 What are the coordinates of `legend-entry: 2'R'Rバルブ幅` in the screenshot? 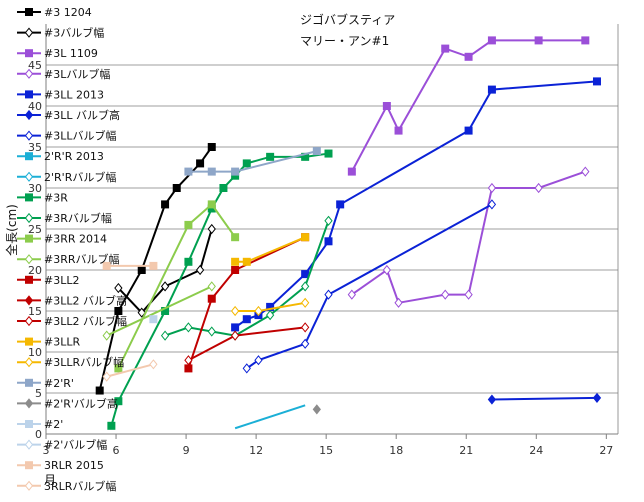 It's located at (66, 177).